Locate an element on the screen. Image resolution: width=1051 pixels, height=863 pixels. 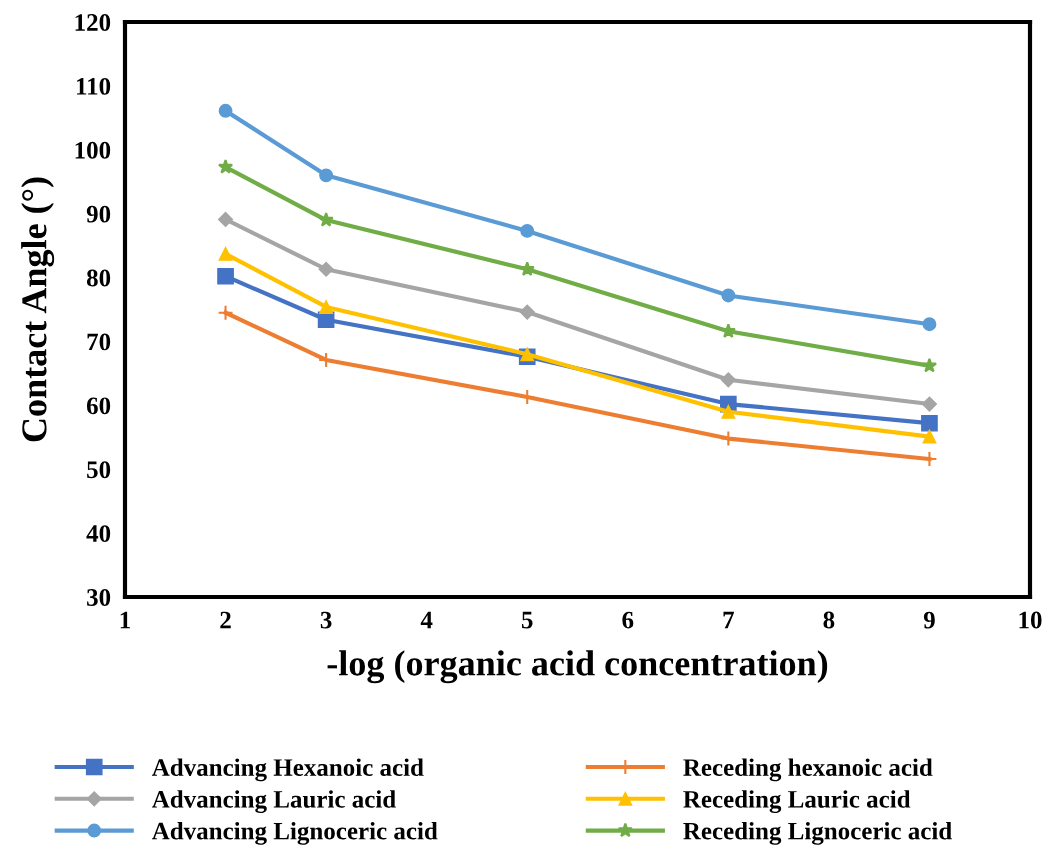
x-tick-label: 3 is located at coordinates (326, 620).